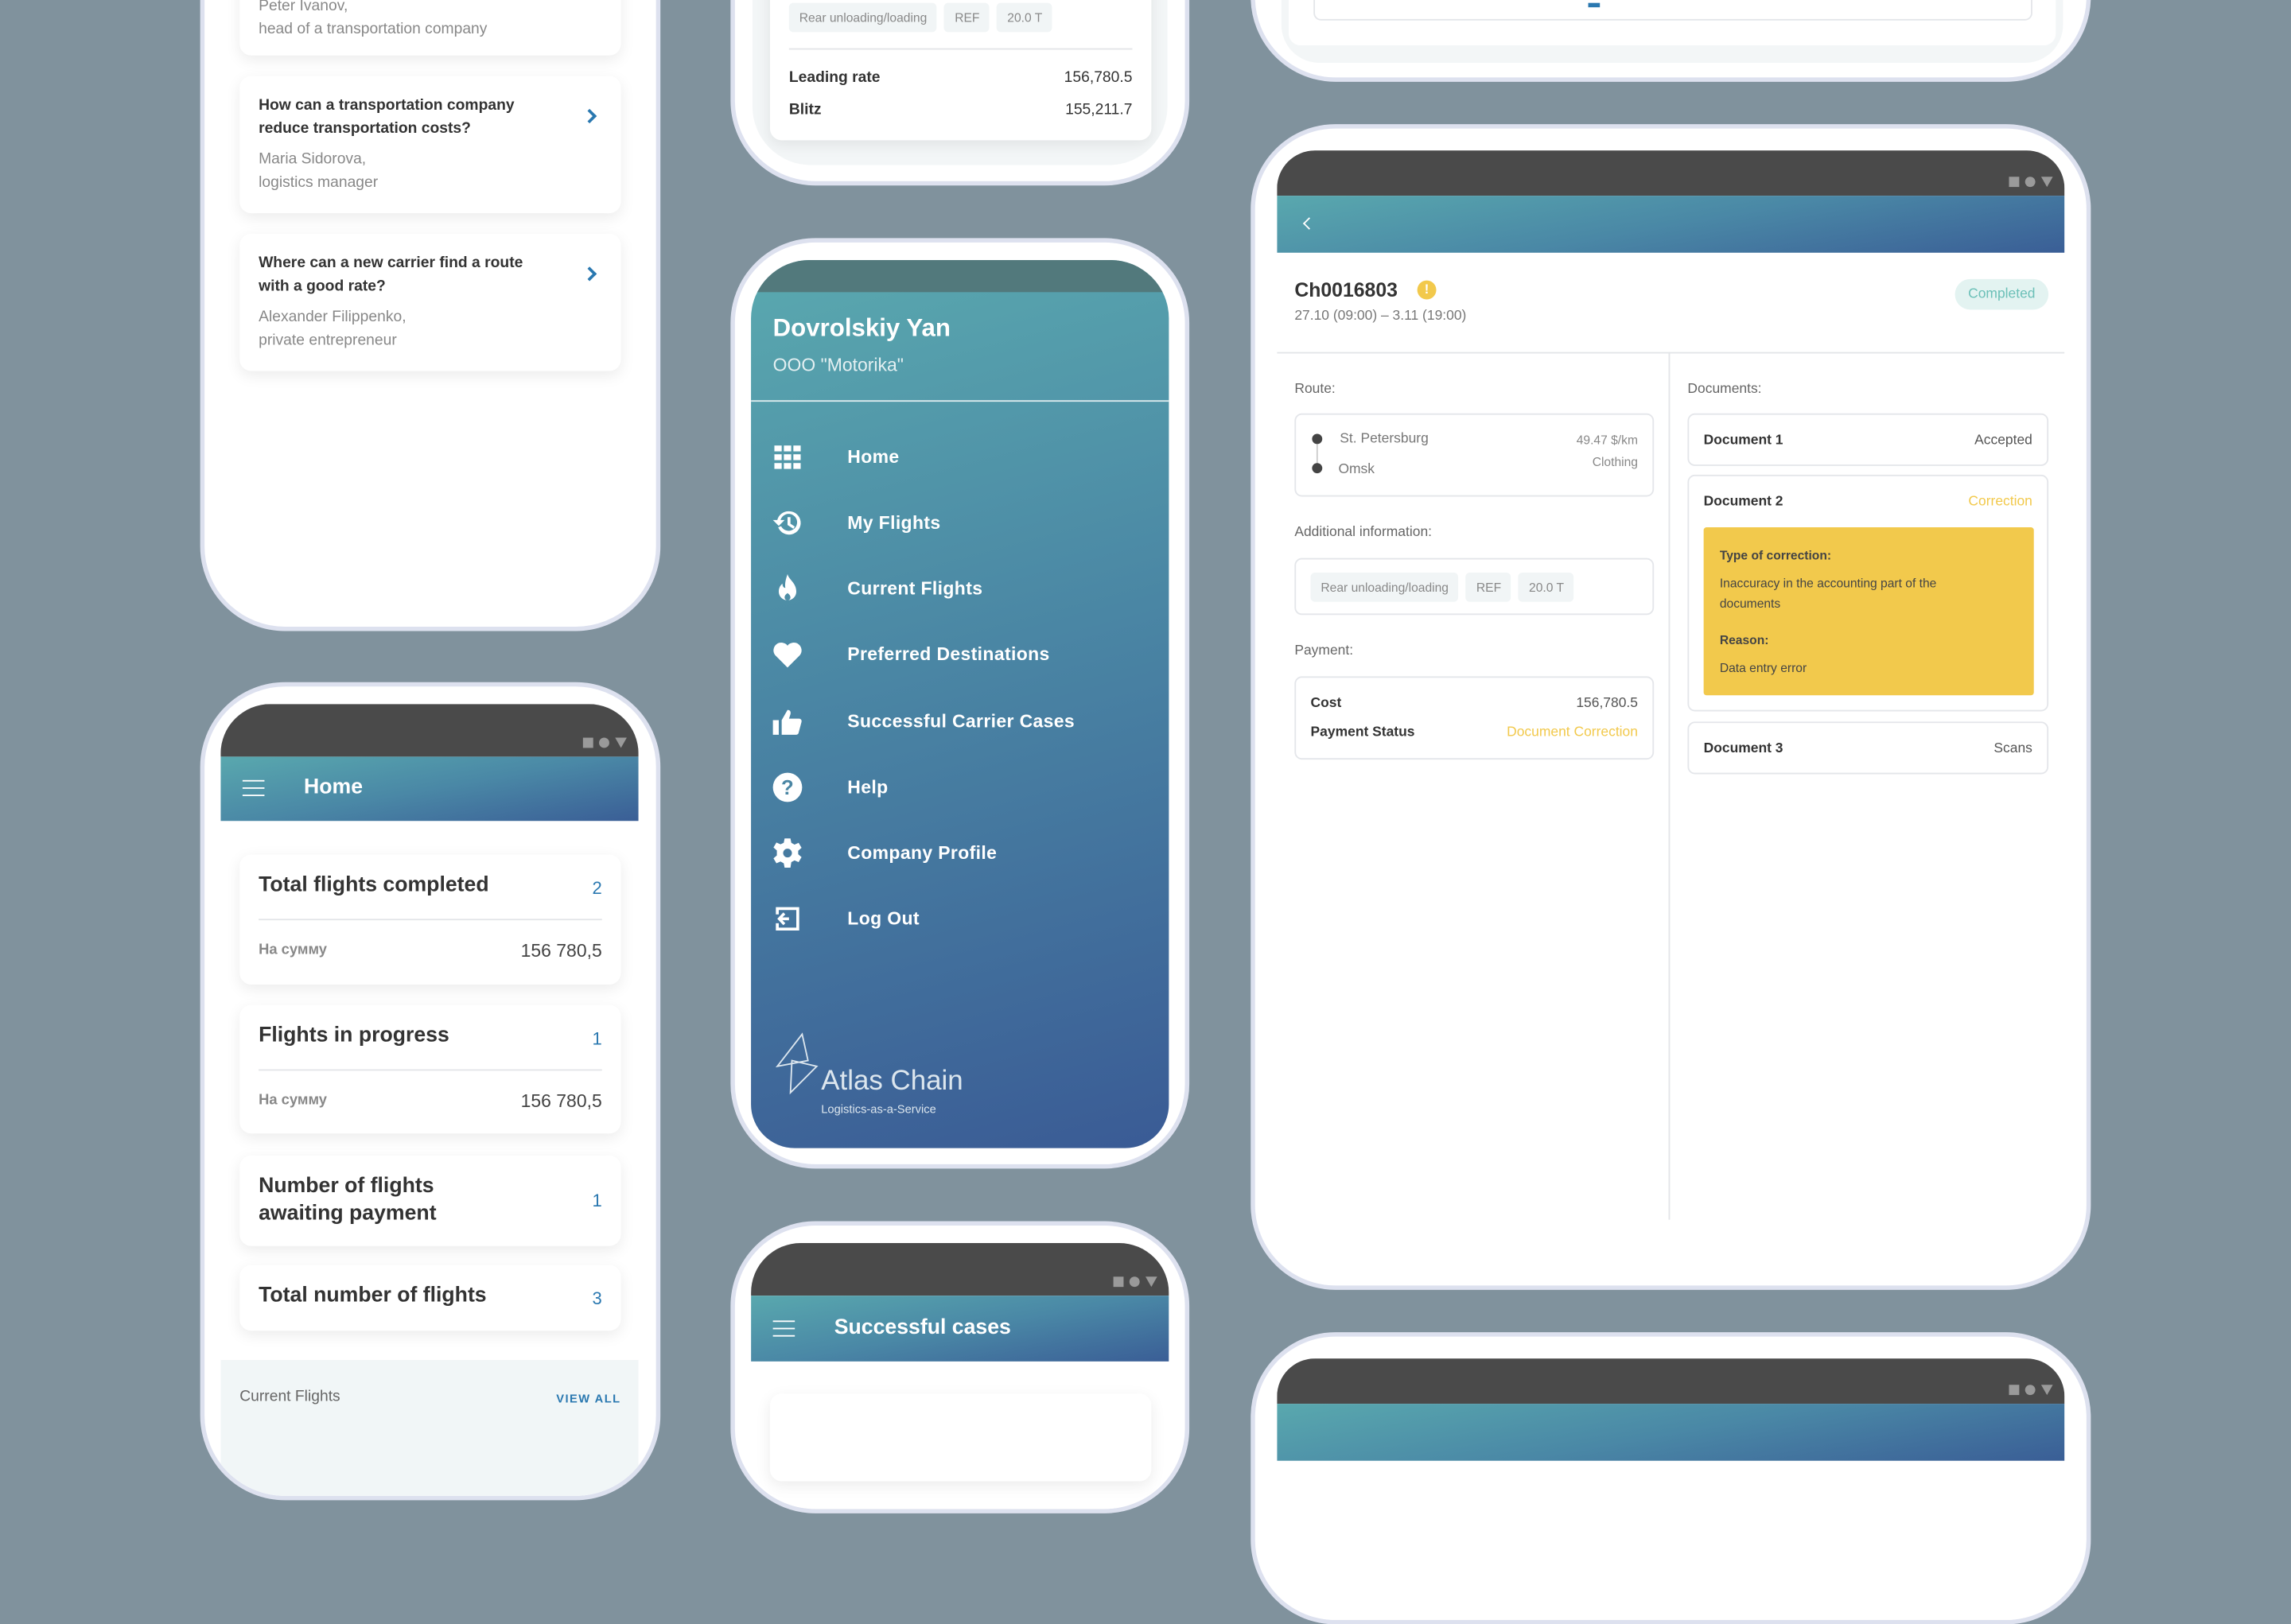  Describe the element at coordinates (1362, 733) in the screenshot. I see `payment-status-label: Payment Status` at that location.